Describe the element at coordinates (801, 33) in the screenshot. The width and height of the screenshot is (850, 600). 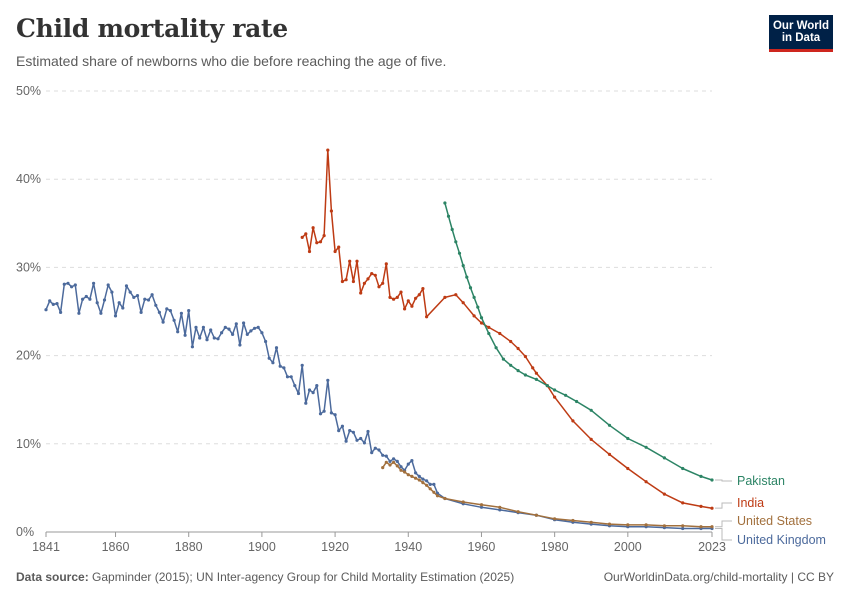
I see `owid-logo: Our World in Data` at that location.